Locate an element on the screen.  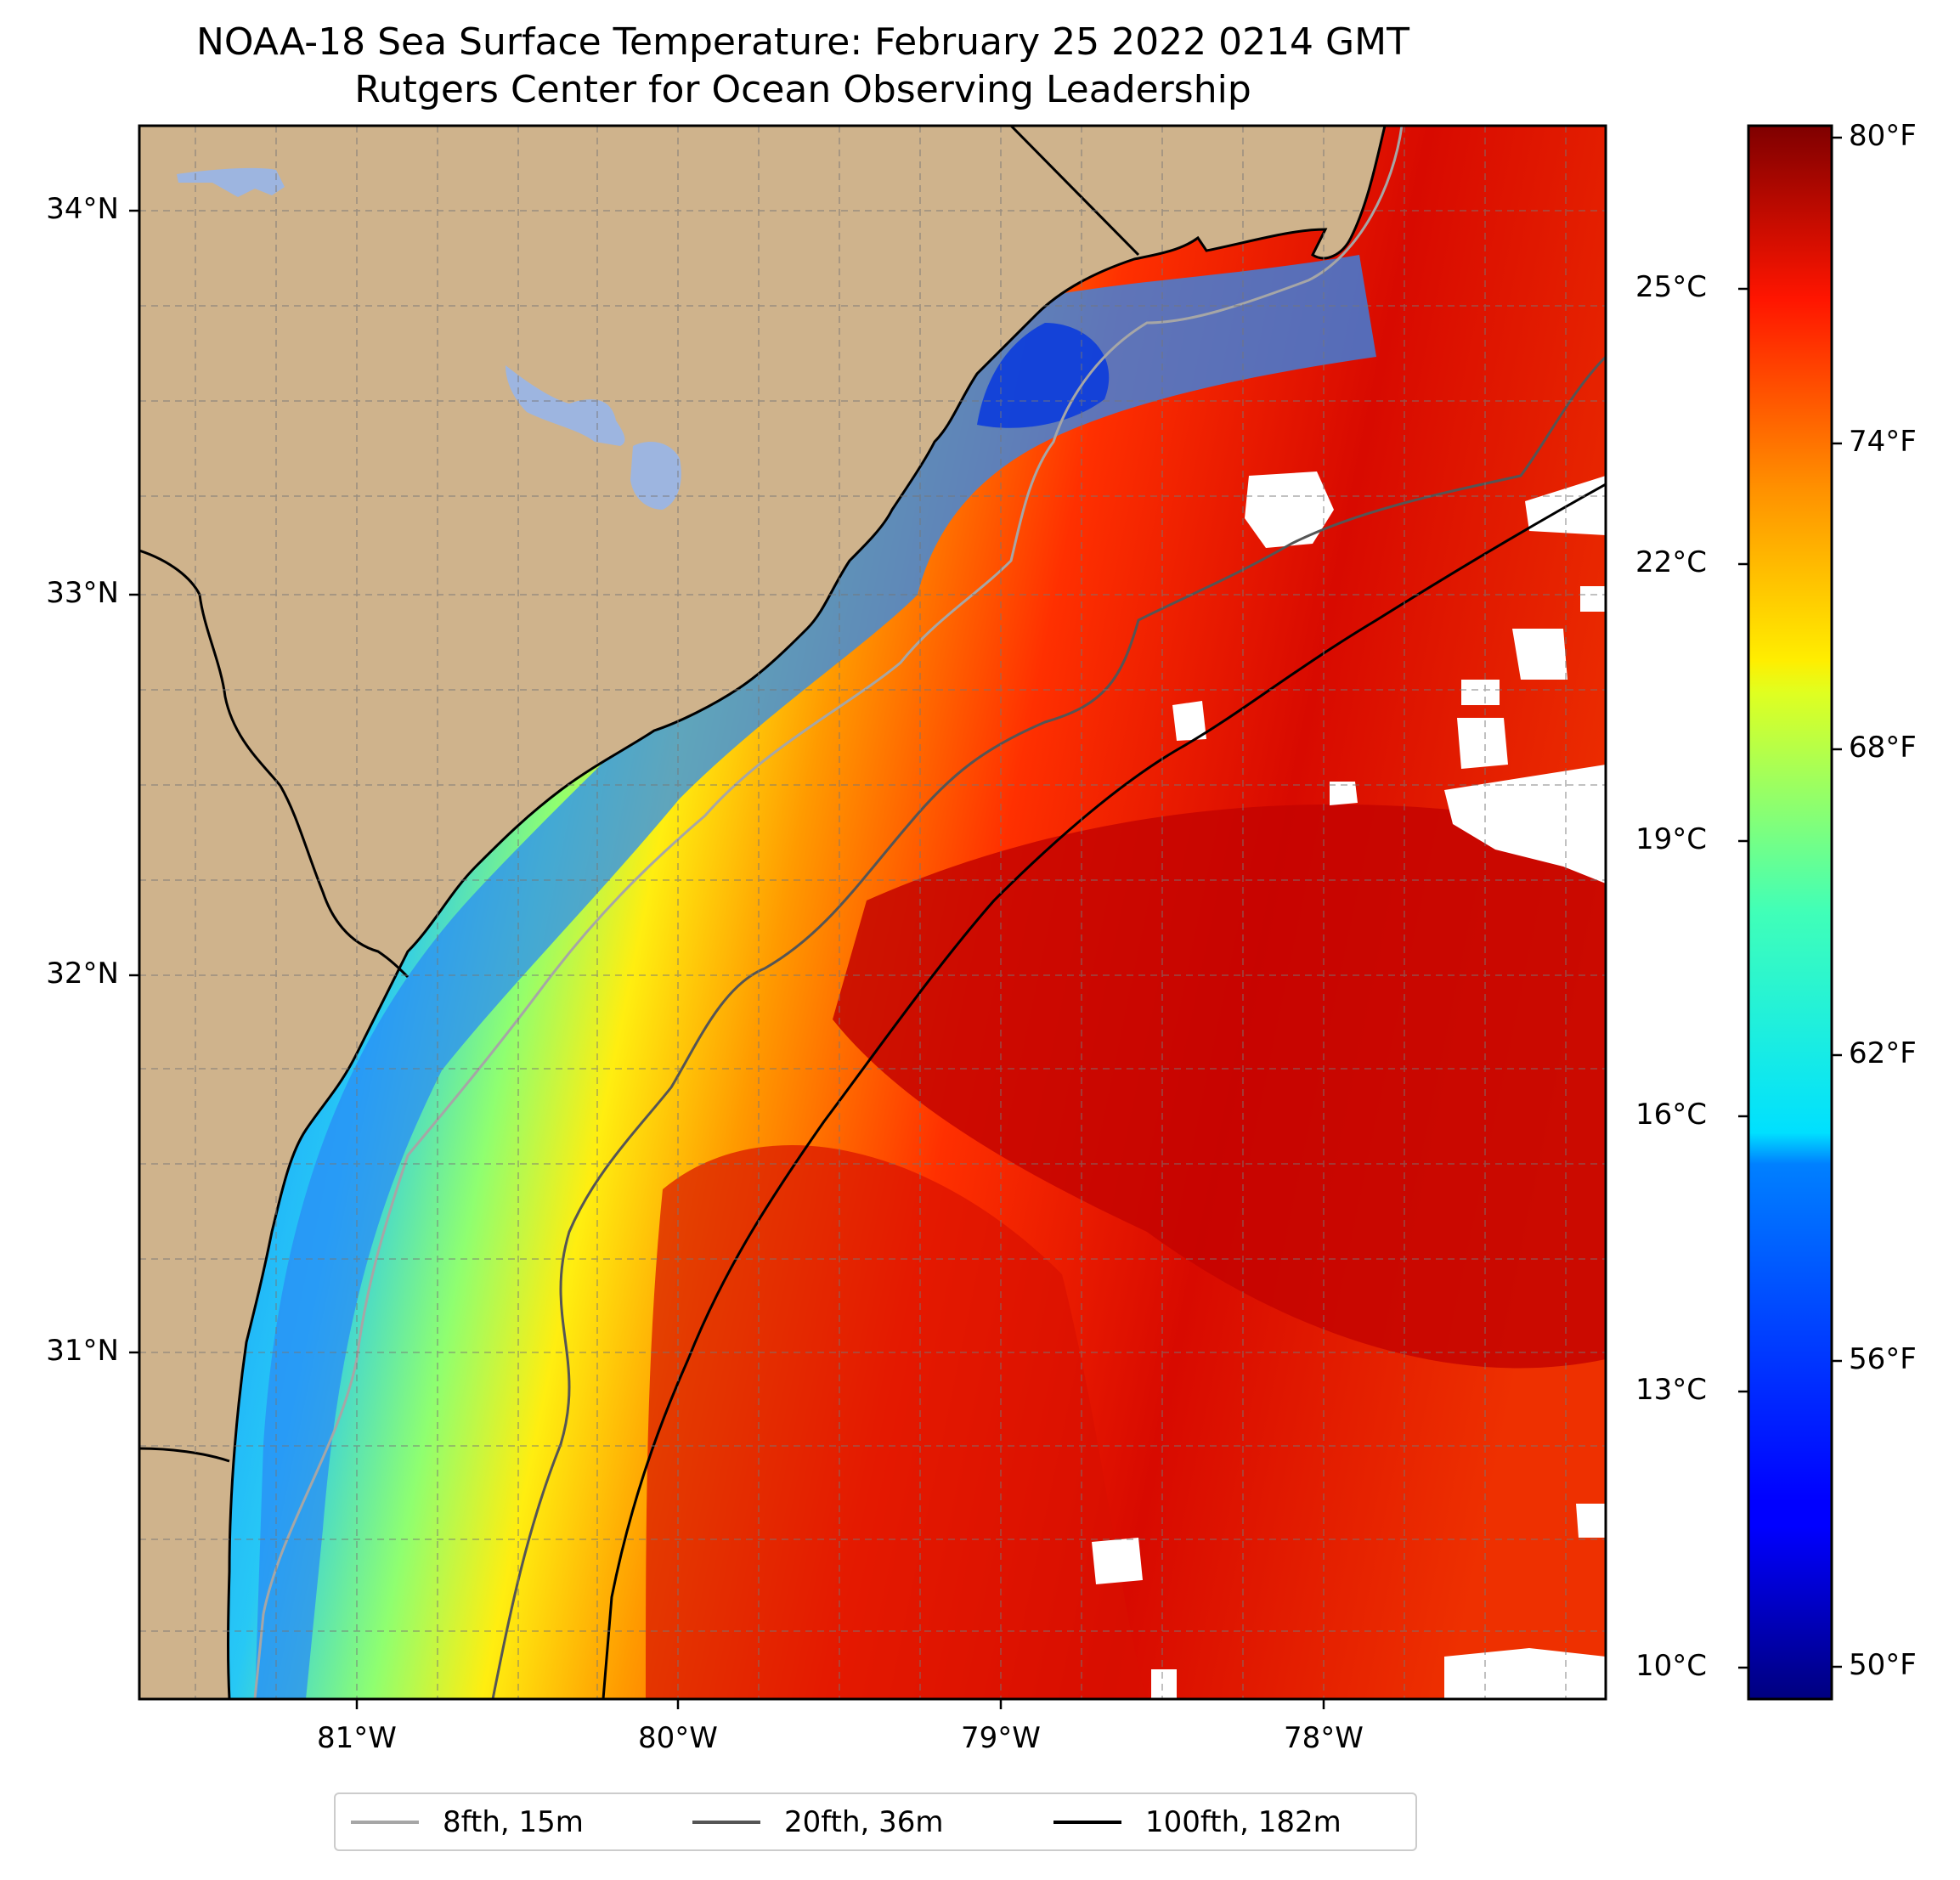
colorbar-label-80f: 80°F is located at coordinates (1883, 136).